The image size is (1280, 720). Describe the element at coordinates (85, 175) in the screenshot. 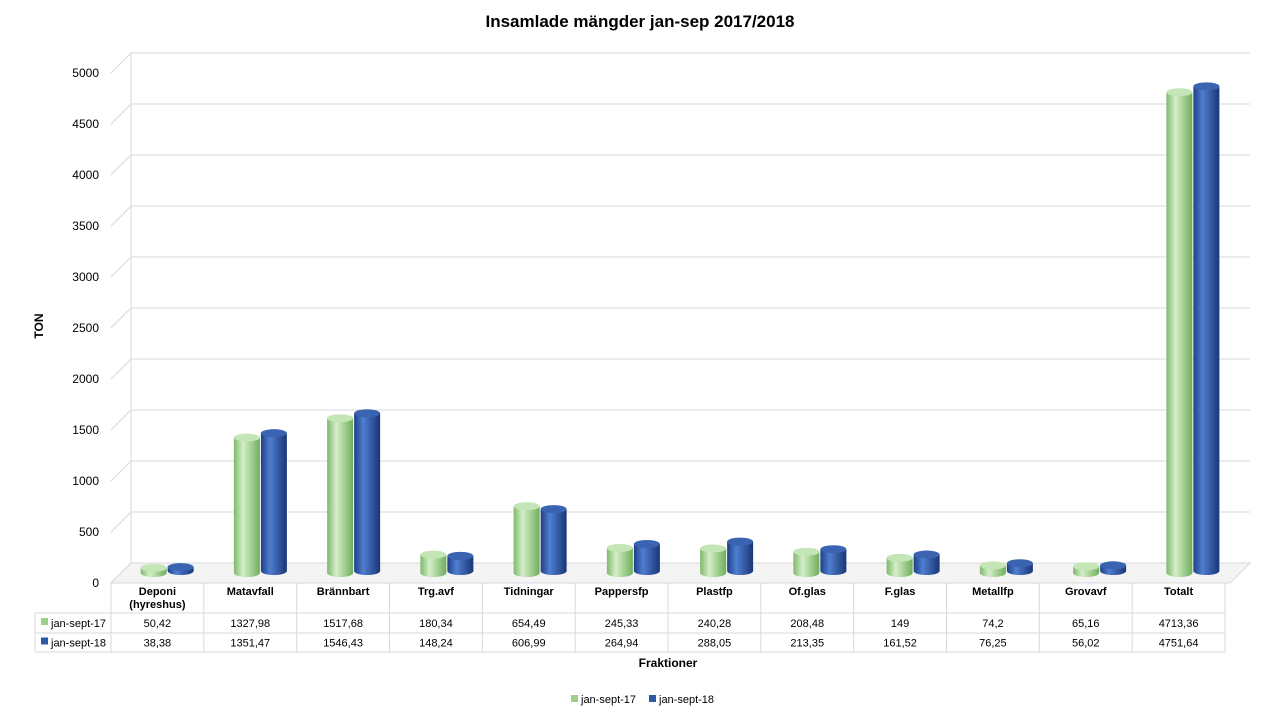

I see `y-tick-label: 4000` at that location.